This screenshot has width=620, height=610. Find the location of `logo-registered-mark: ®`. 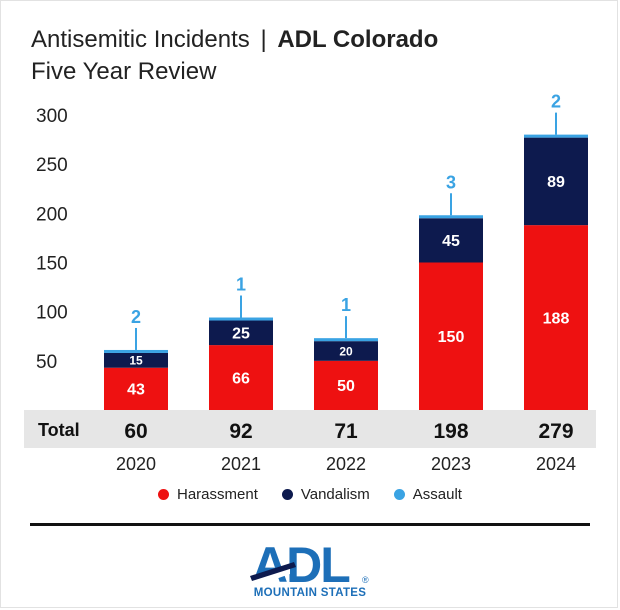

logo-registered-mark: ® is located at coordinates (365, 580).